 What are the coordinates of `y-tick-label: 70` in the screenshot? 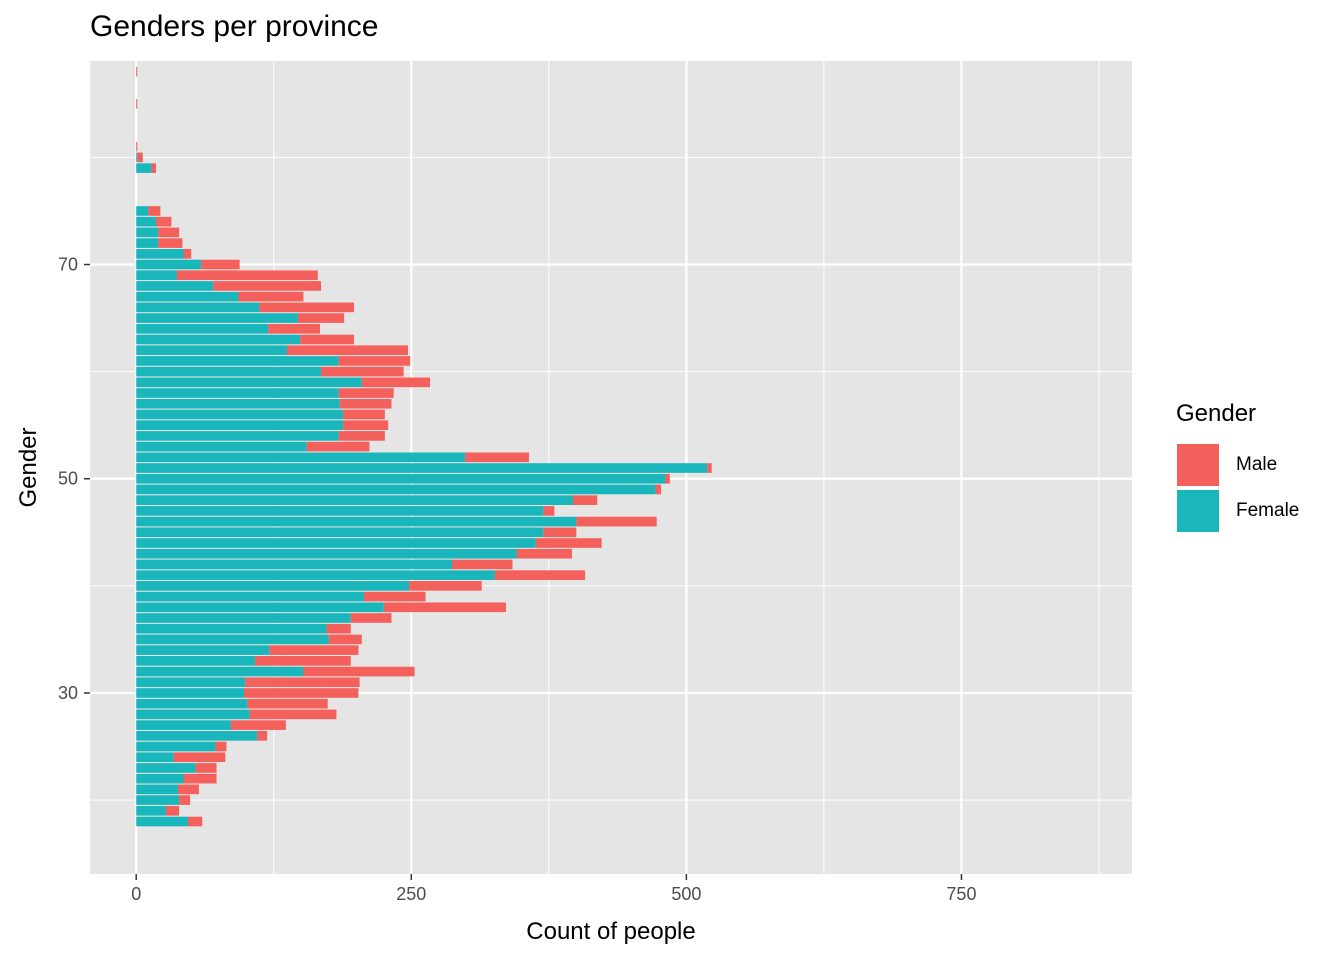 It's located at (68, 265).